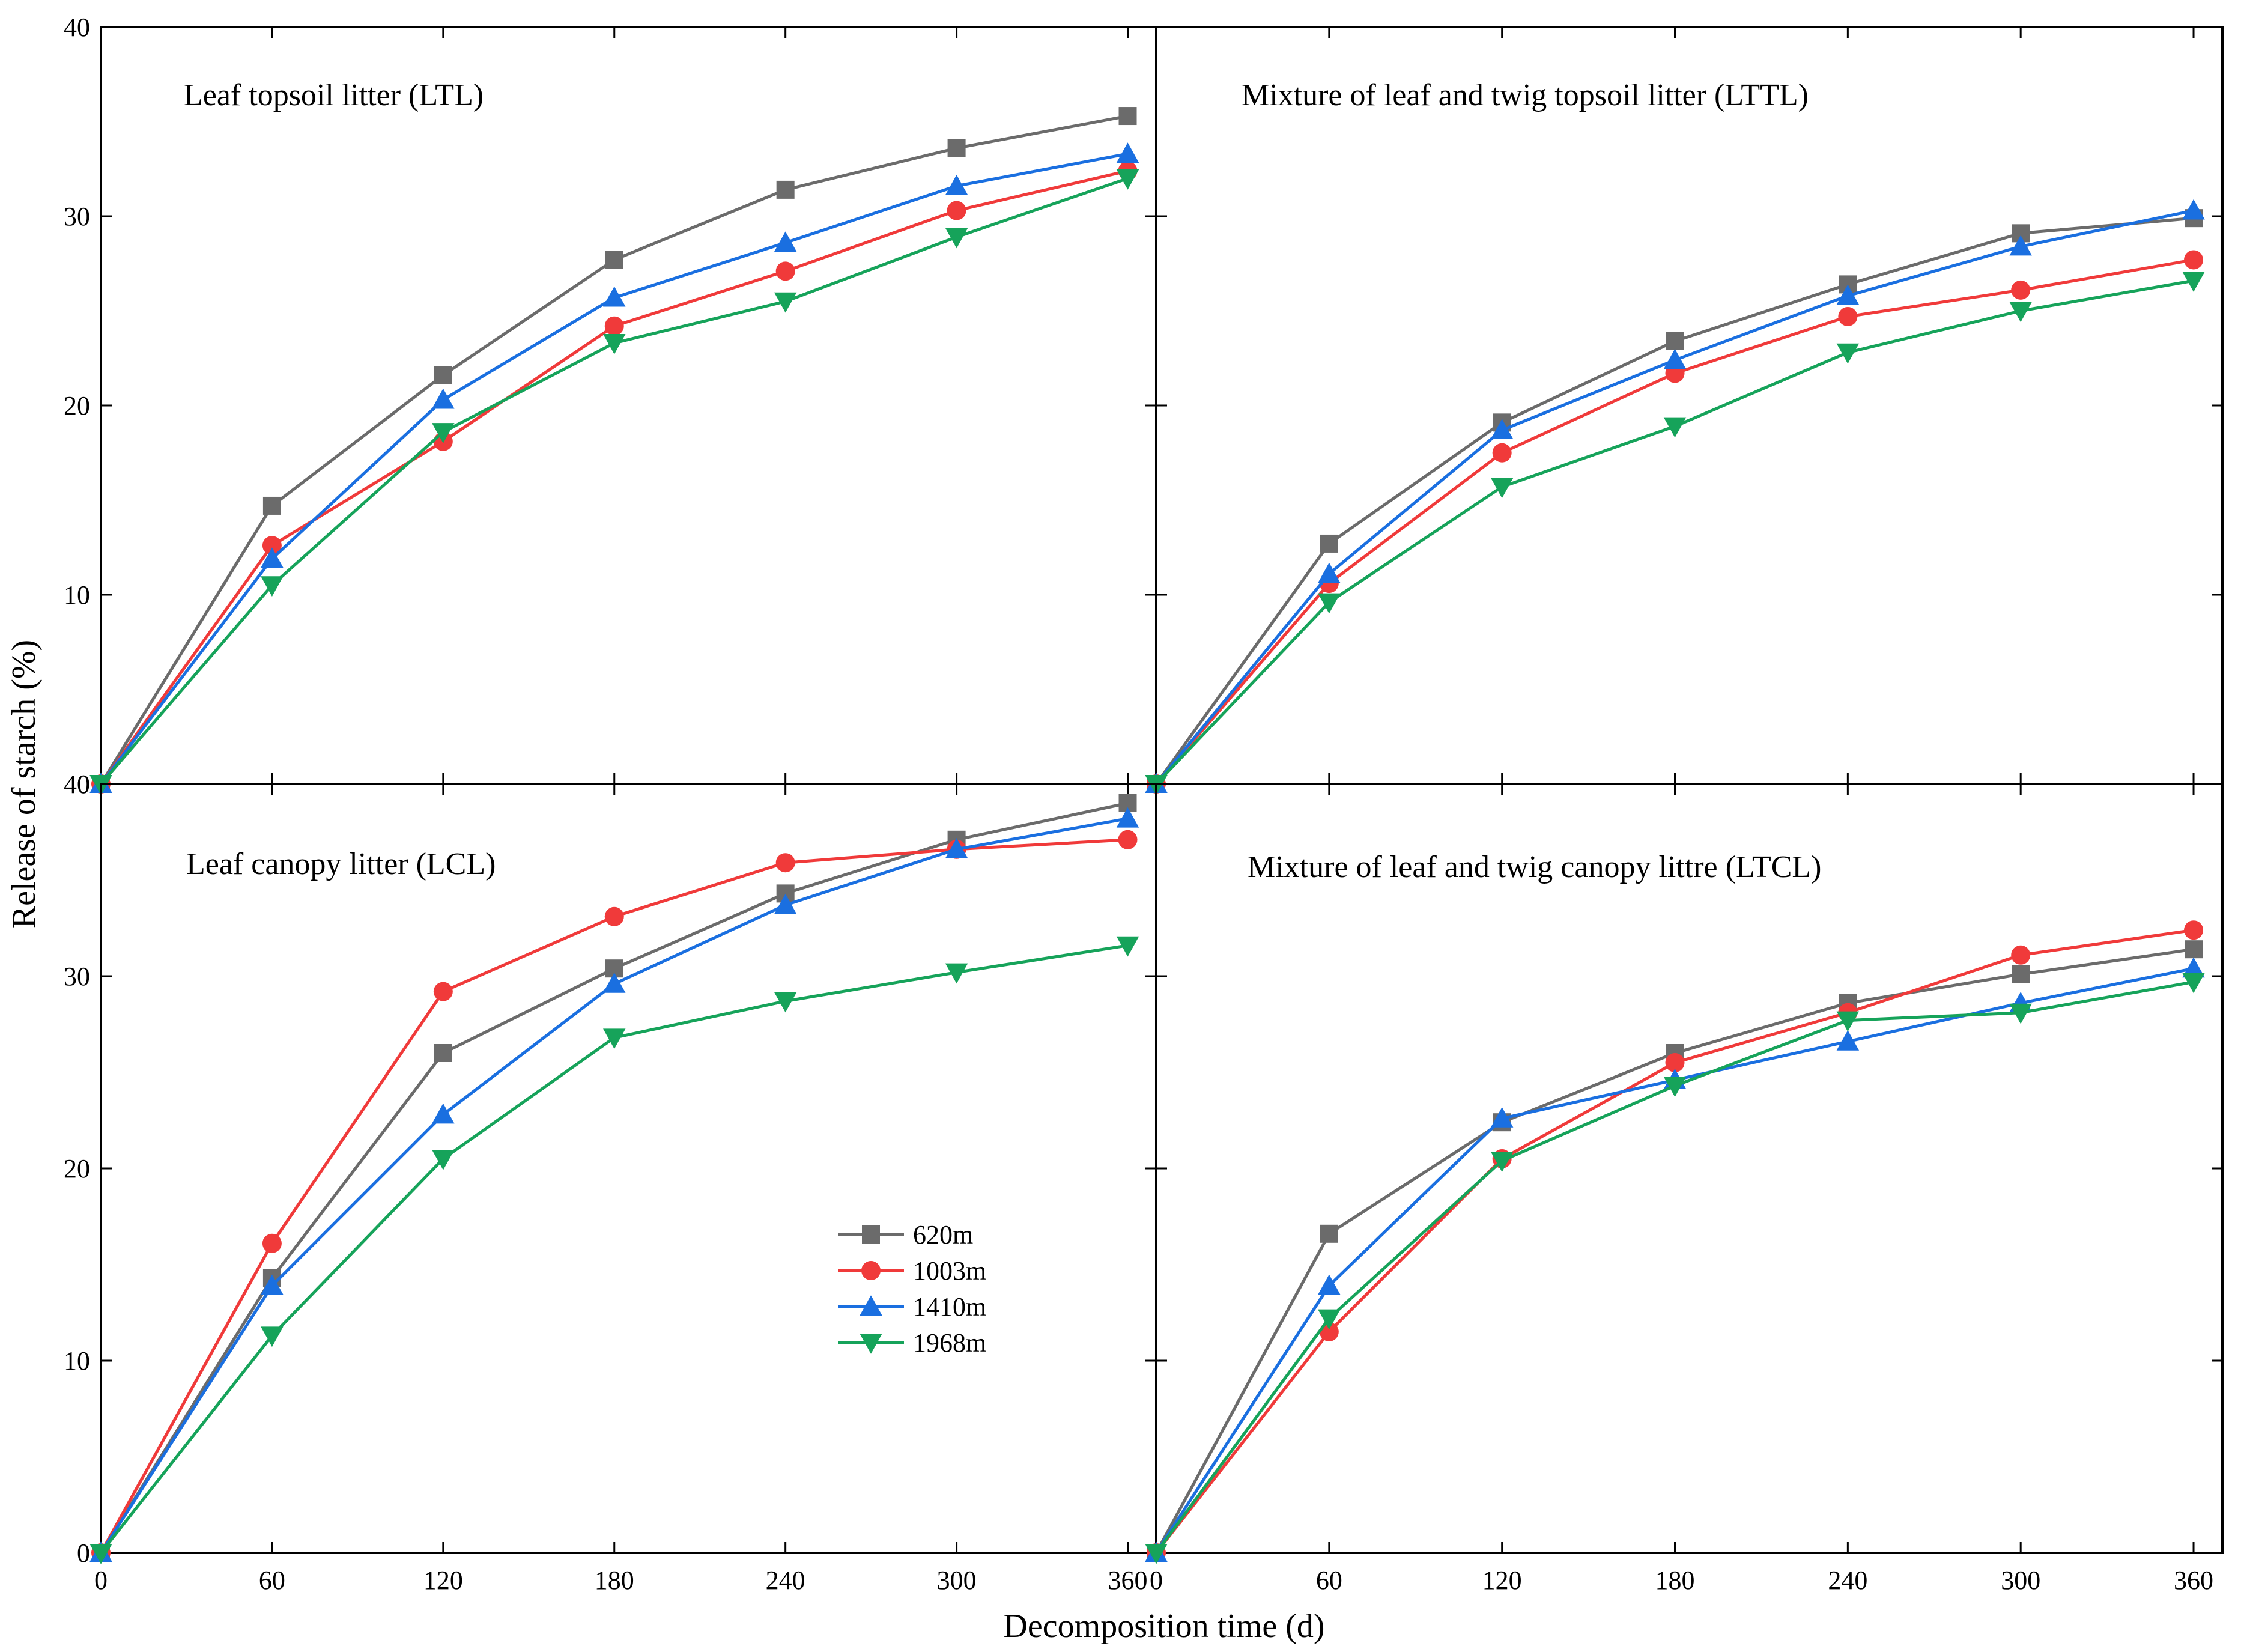 This screenshot has width=2241, height=1652. I want to click on legend-item-1410m: 1410m, so click(912, 1307).